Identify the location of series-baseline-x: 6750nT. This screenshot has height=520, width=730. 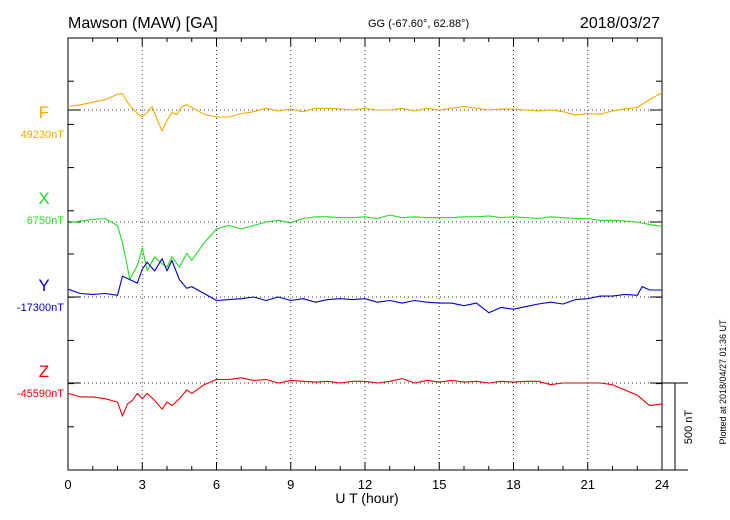
(46, 221).